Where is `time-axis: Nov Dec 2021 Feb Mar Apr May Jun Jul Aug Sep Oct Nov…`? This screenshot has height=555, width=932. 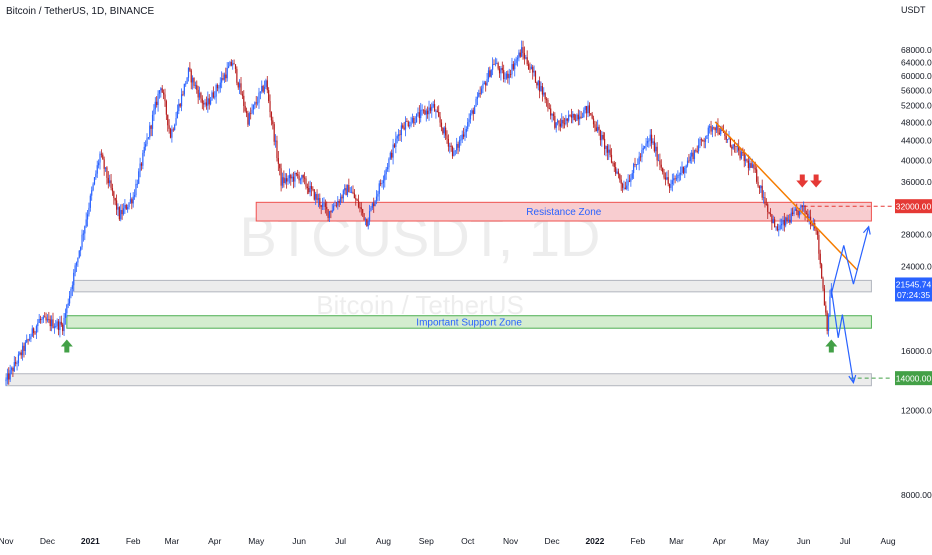 time-axis: Nov Dec 2021 Feb Mar Apr May Jun Jul Aug Sep Oct Nov… is located at coordinates (448, 541).